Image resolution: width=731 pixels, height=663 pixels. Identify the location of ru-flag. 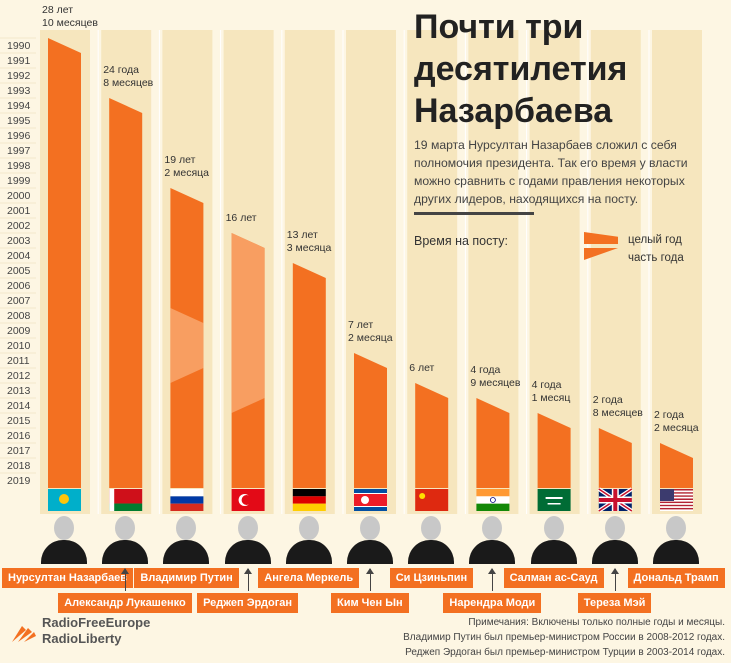
(187, 500).